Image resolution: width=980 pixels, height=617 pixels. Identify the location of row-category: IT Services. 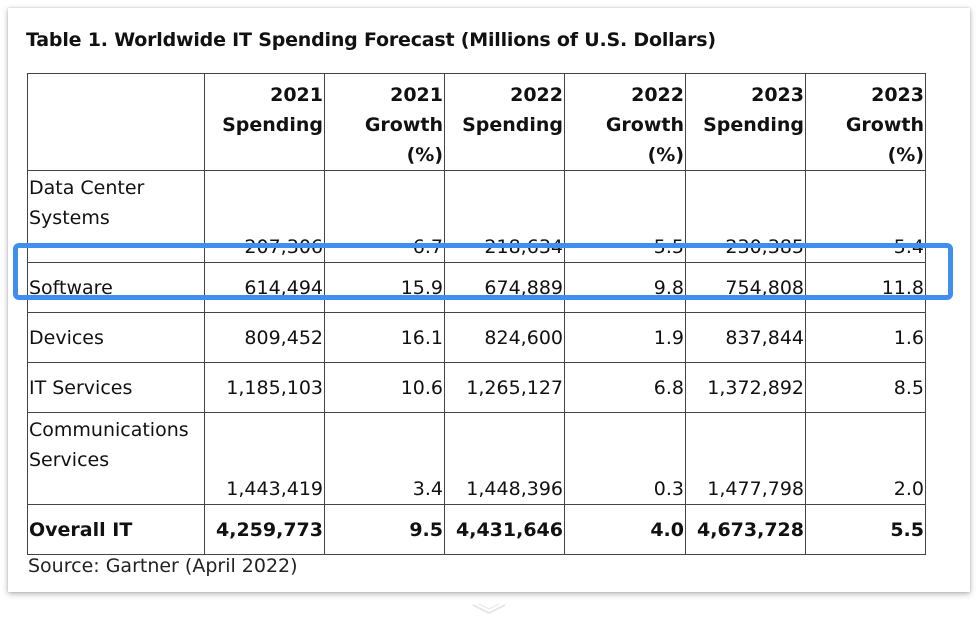
(116, 387).